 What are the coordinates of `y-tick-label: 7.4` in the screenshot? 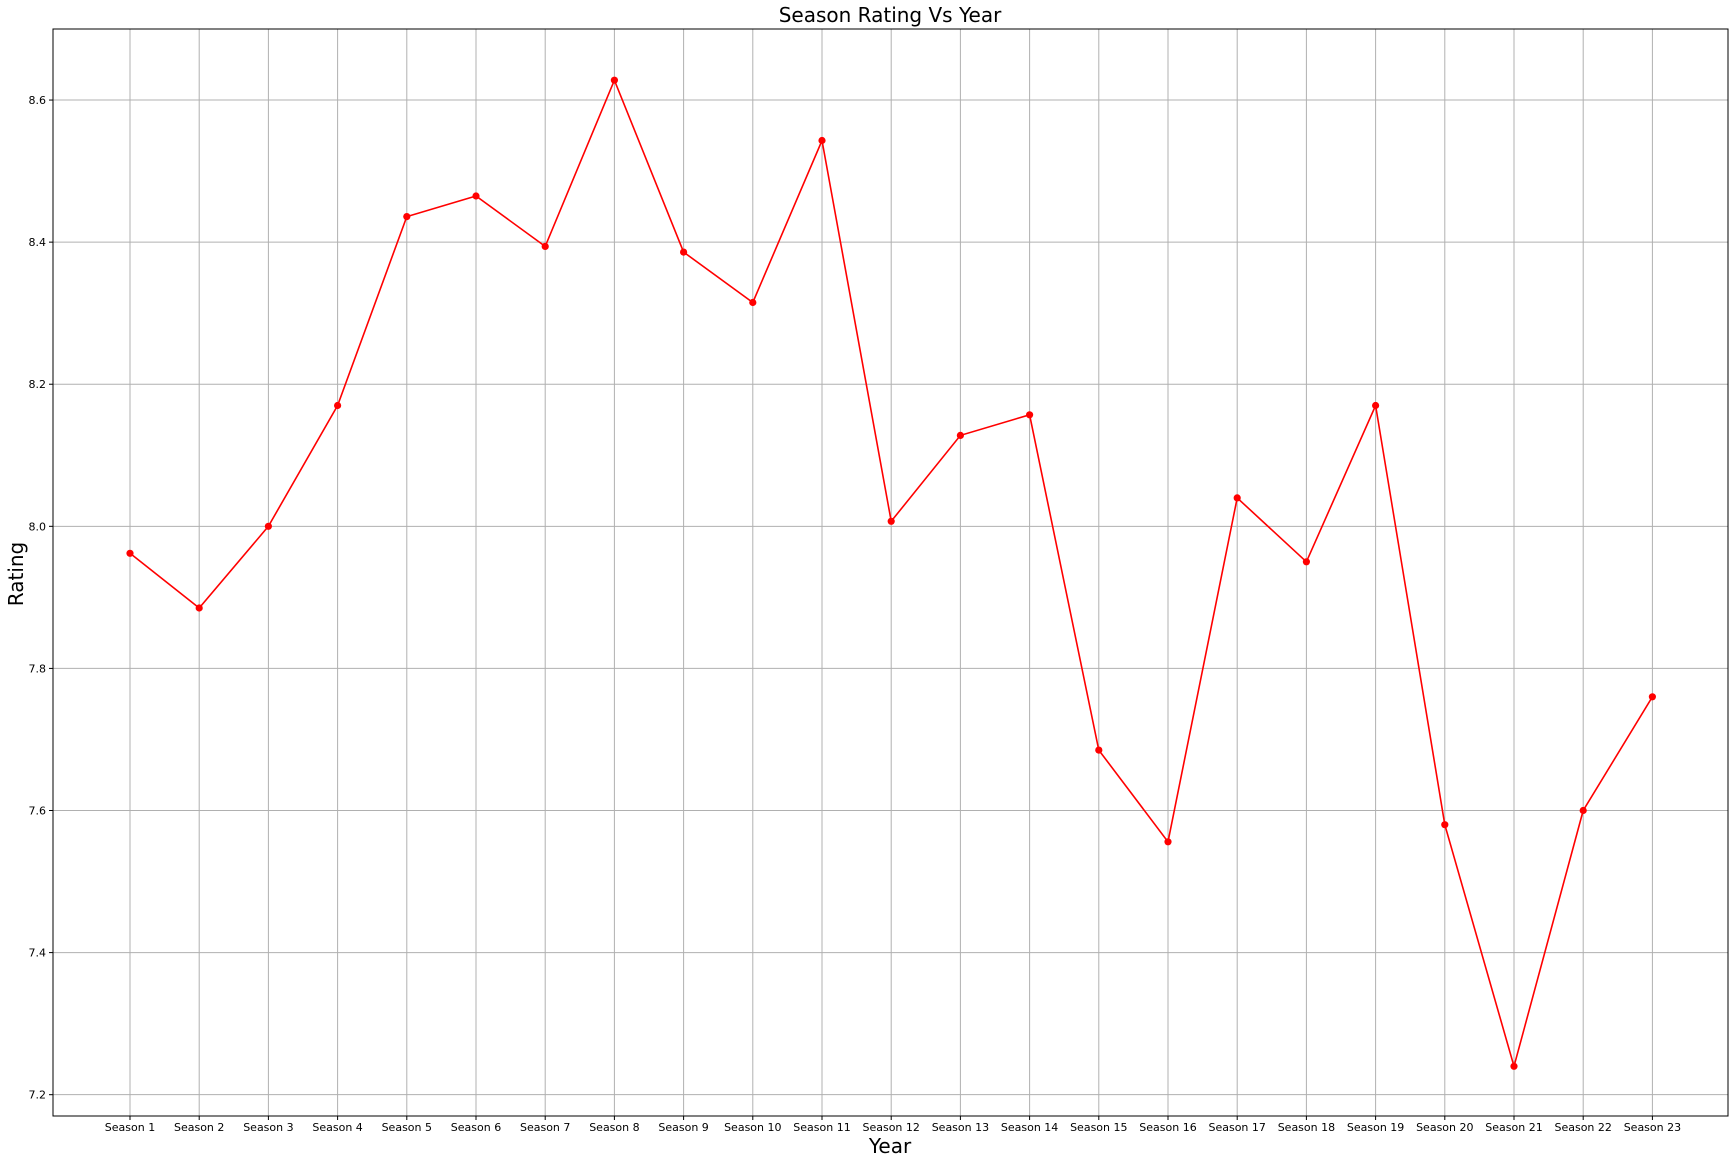 It's located at (38, 953).